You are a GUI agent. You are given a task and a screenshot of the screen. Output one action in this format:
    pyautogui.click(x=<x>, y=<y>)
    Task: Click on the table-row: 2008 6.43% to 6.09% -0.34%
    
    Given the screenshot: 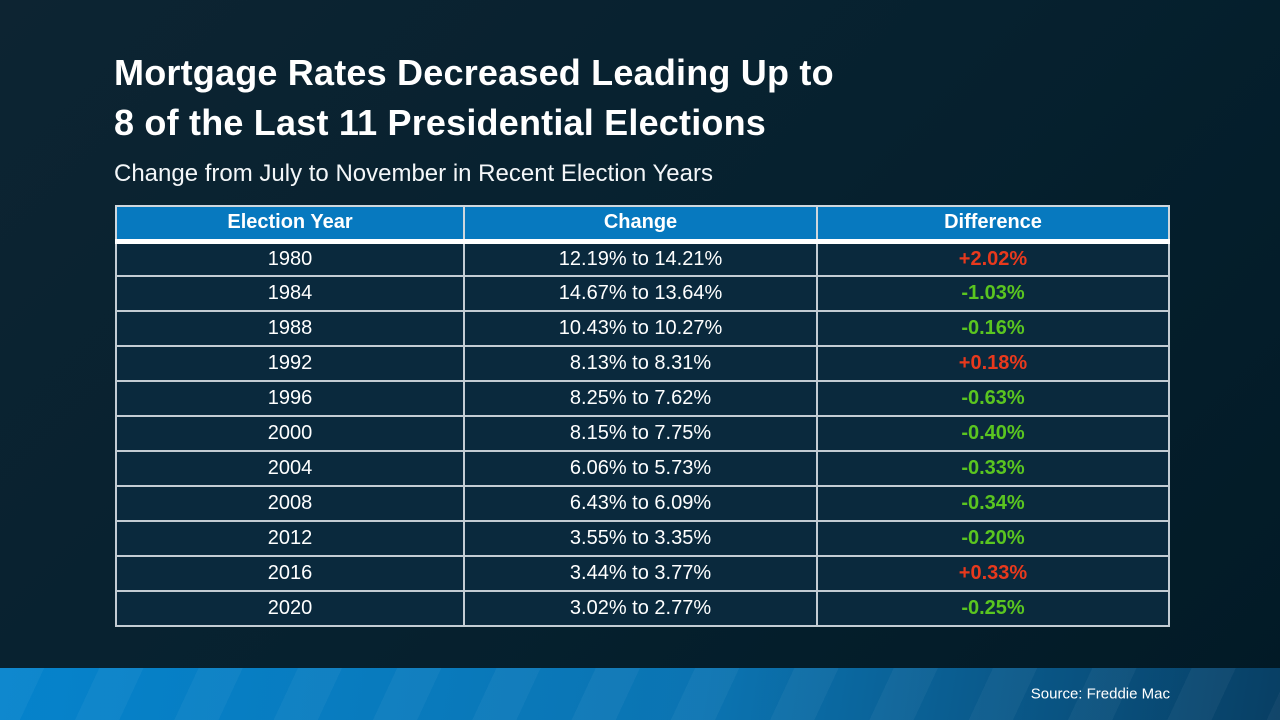 What is the action you would take?
    pyautogui.click(x=642, y=503)
    